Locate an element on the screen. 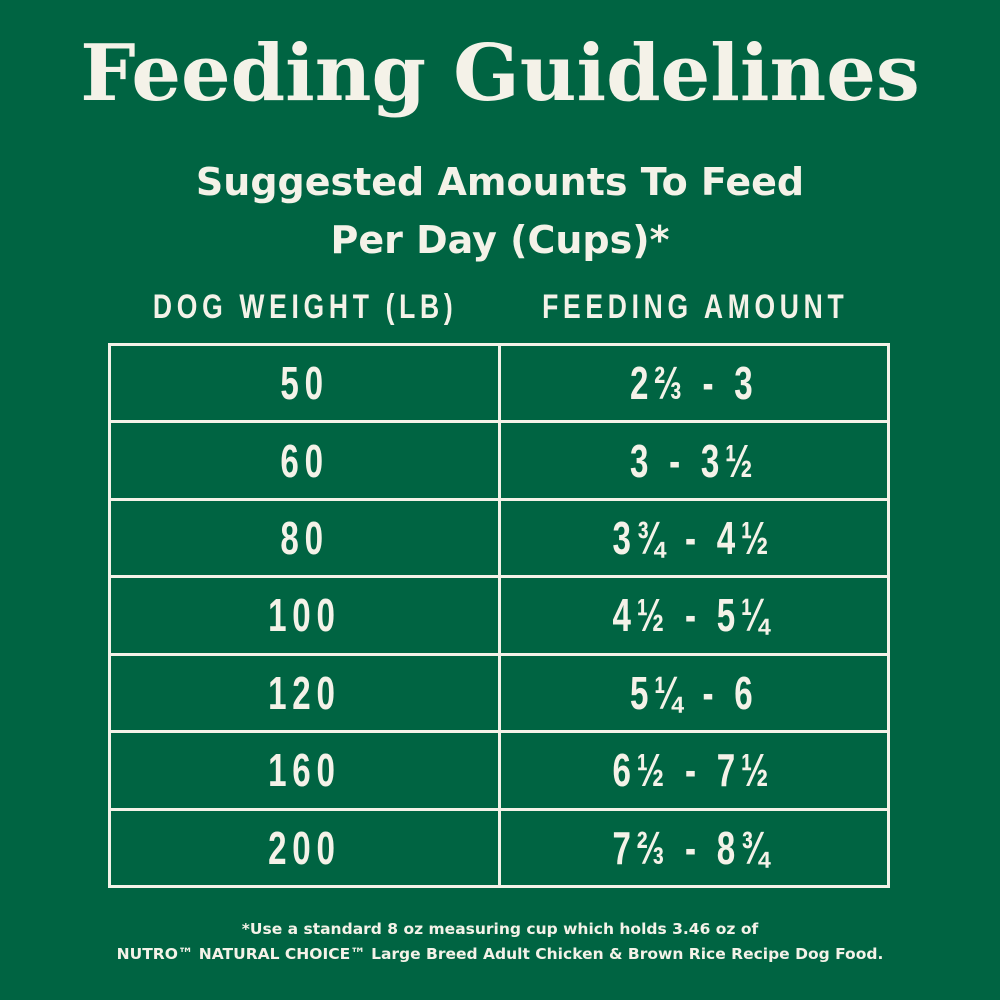  weight-cell: 50 is located at coordinates (304, 383).